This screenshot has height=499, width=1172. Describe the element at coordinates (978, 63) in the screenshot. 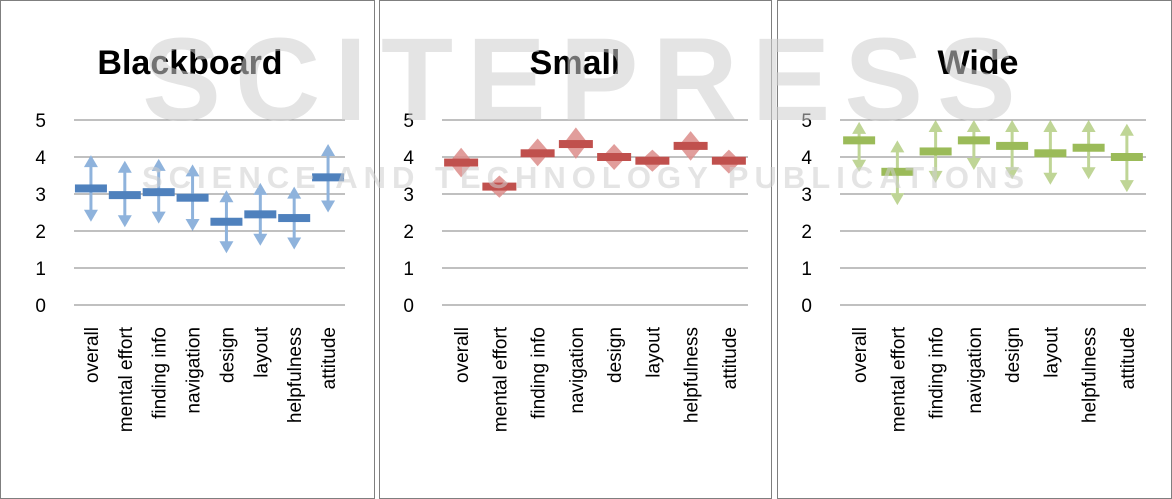

I see `chart-title: Wide` at that location.